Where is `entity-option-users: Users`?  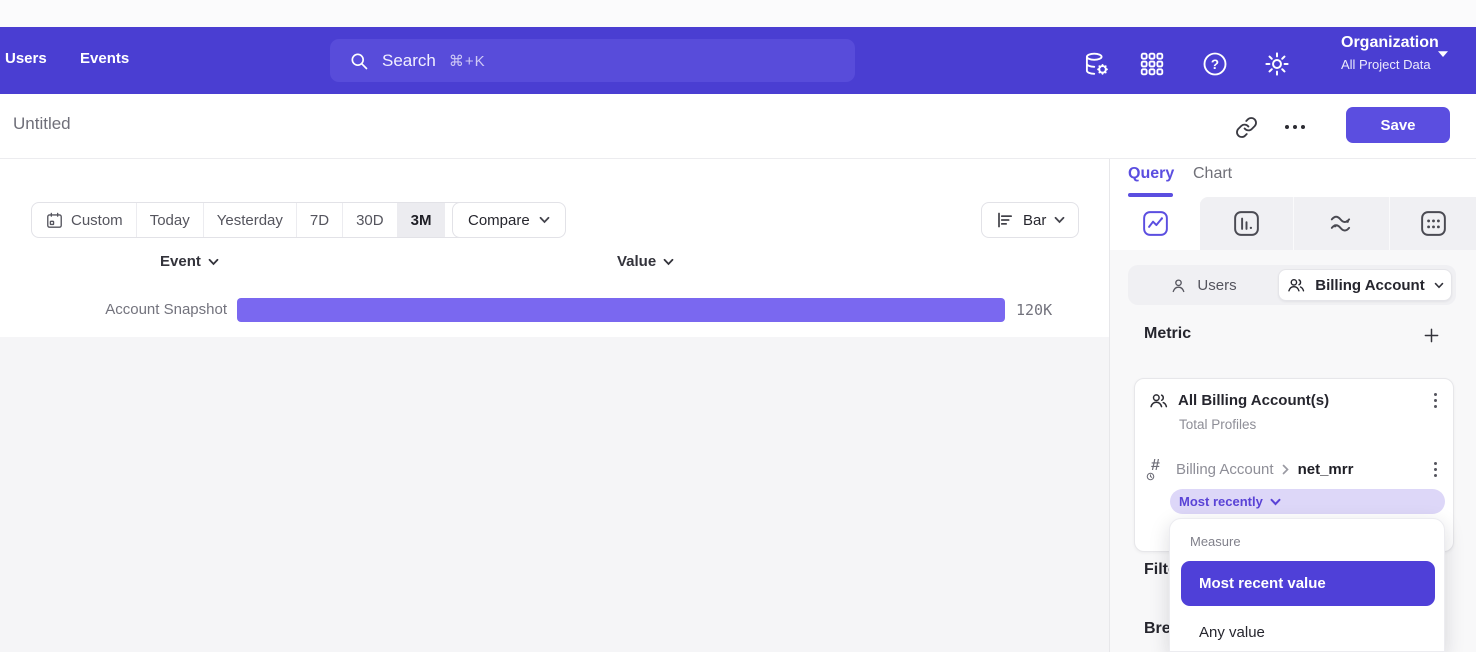
entity-option-users: Users is located at coordinates (1203, 285).